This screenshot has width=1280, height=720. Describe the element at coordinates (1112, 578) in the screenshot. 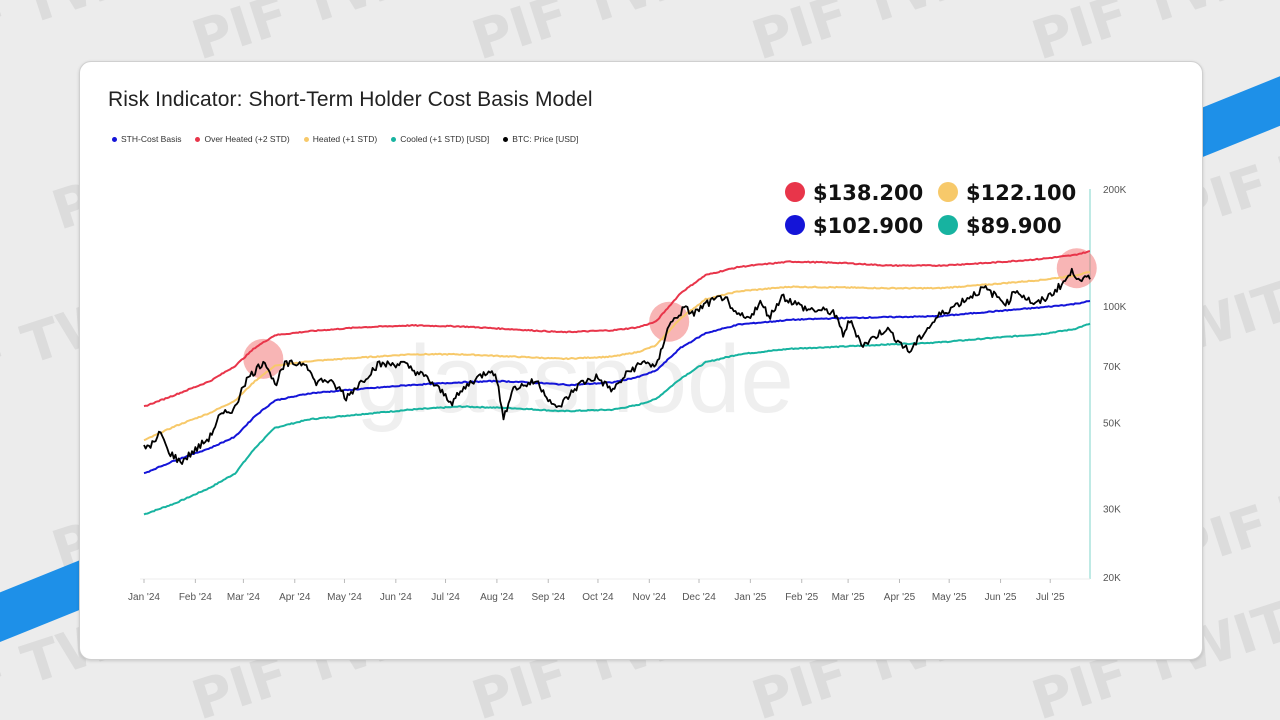

I see `y-tick-label: 20K` at that location.